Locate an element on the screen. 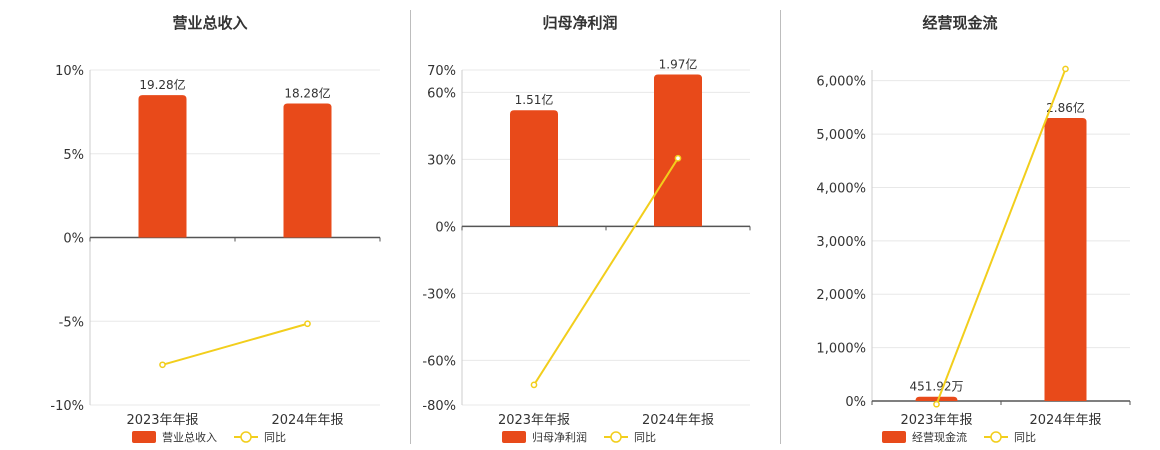 The image size is (1160, 450). bar-data-label: 451.92万 is located at coordinates (937, 387).